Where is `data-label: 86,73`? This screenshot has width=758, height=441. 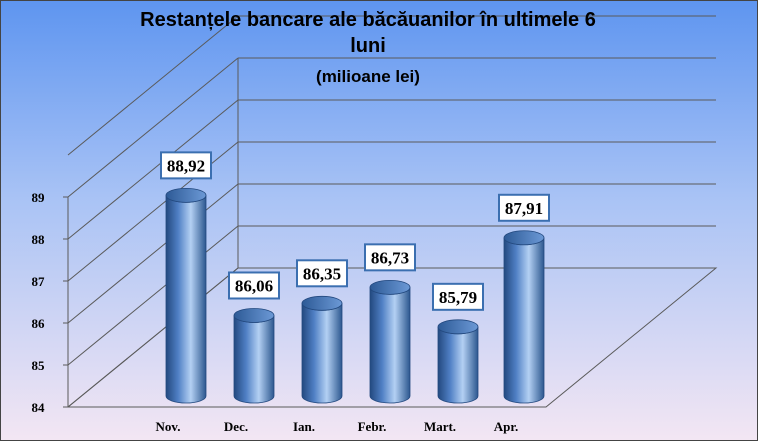
data-label: 86,73 is located at coordinates (390, 257).